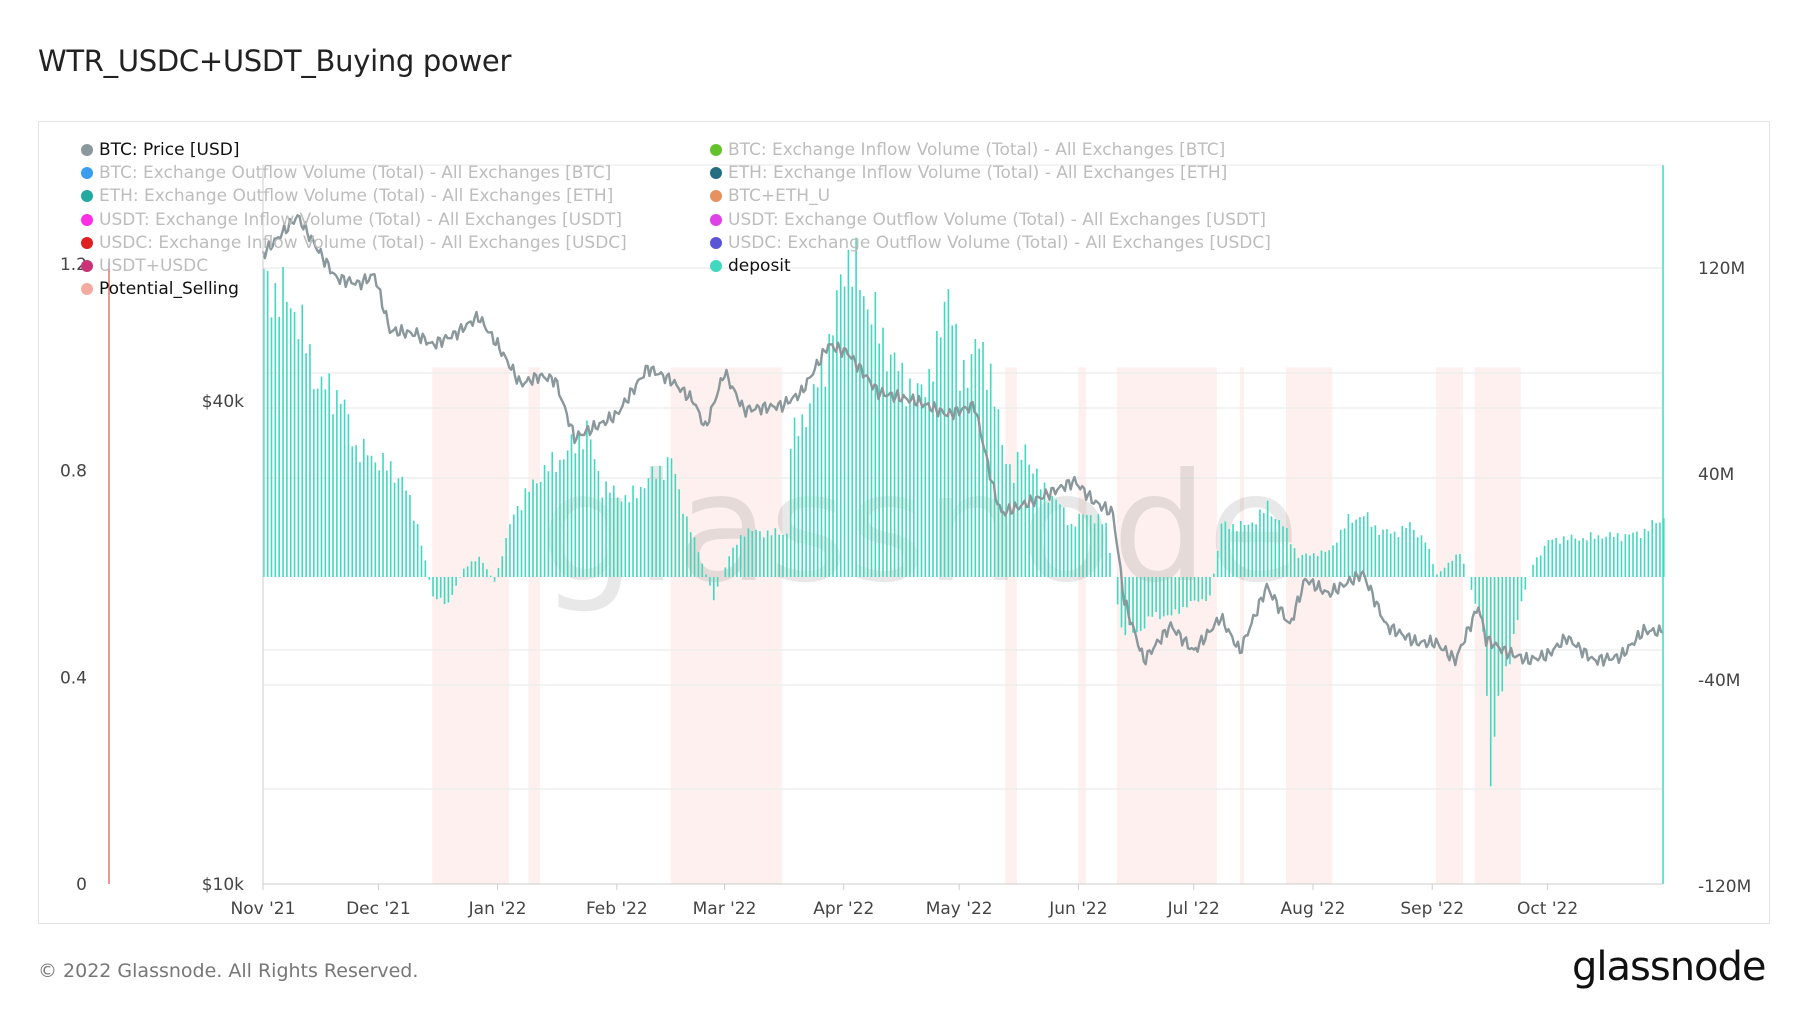 This screenshot has height=1013, width=1800. I want to click on legend-item: deposit, so click(750, 266).